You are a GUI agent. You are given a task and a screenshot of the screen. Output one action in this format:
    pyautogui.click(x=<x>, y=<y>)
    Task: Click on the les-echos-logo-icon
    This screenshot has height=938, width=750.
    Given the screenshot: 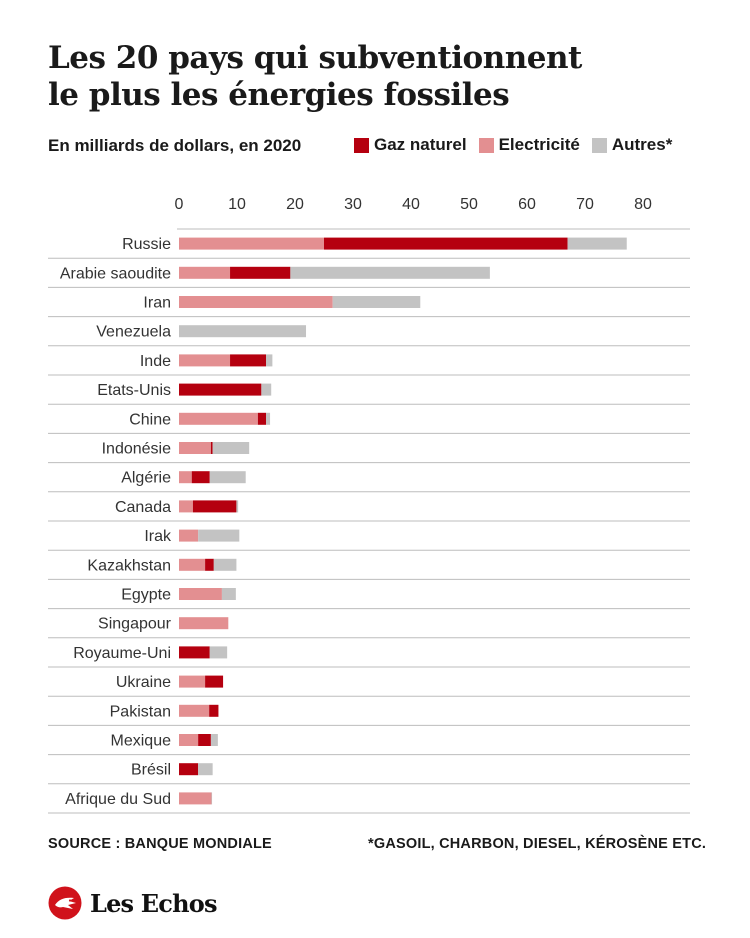 What is the action you would take?
    pyautogui.click(x=65, y=903)
    